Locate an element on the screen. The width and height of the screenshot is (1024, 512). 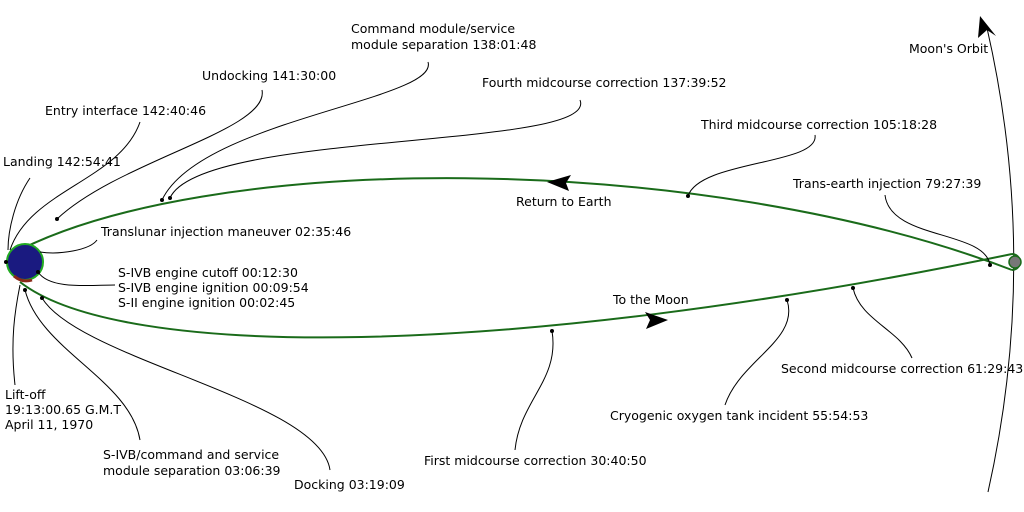
label-to-the-moon: To the Moon is located at coordinates (650, 299).